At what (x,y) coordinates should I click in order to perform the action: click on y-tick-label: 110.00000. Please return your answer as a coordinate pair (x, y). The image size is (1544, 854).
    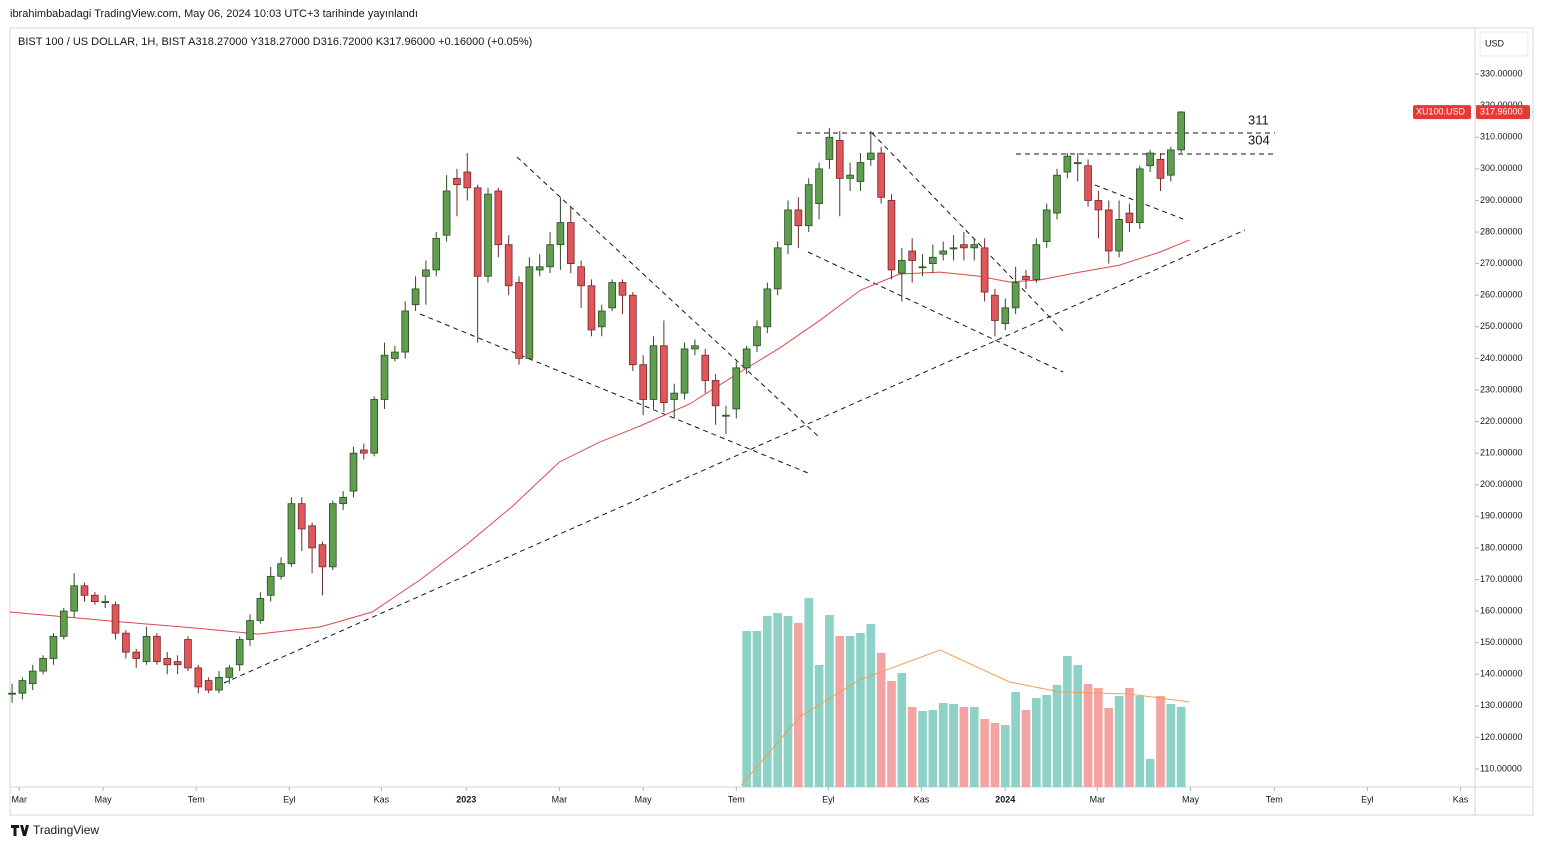
    Looking at the image, I should click on (1501, 768).